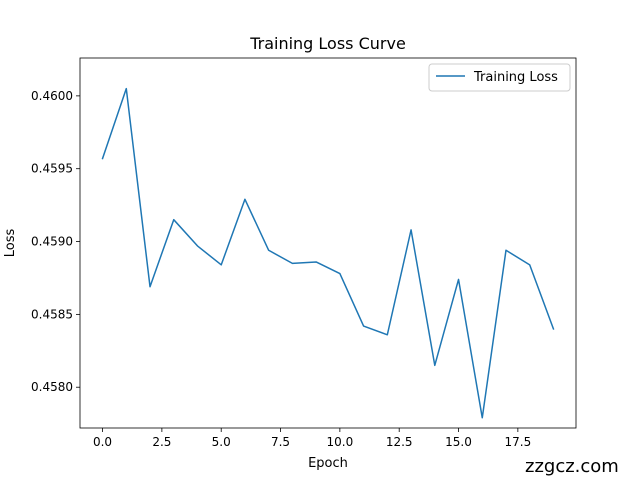  I want to click on y-tick-label: 0.4580, so click(52, 387).